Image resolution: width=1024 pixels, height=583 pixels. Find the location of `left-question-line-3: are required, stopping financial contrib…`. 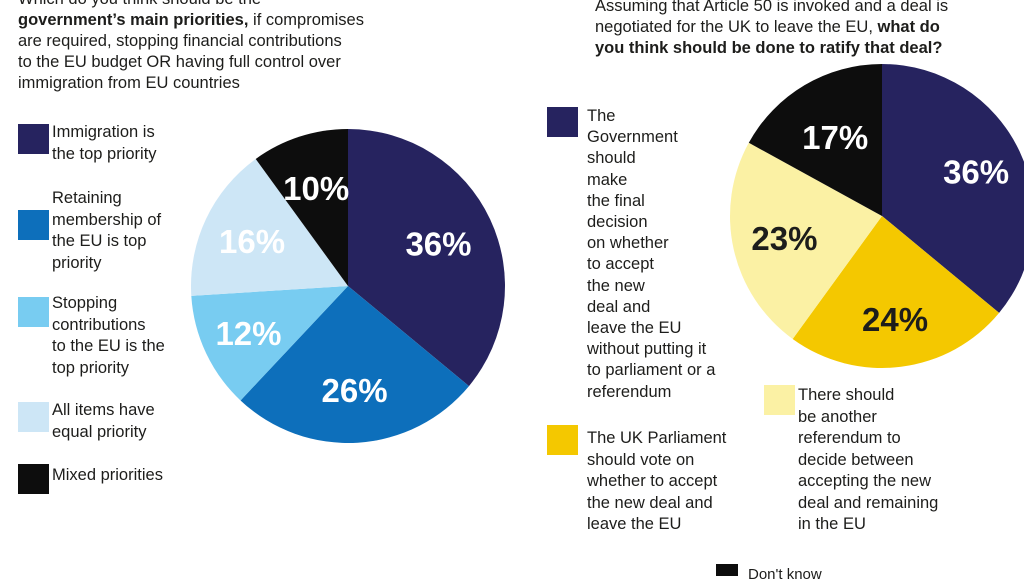

left-question-line-3: are required, stopping financial contrib… is located at coordinates (180, 41).